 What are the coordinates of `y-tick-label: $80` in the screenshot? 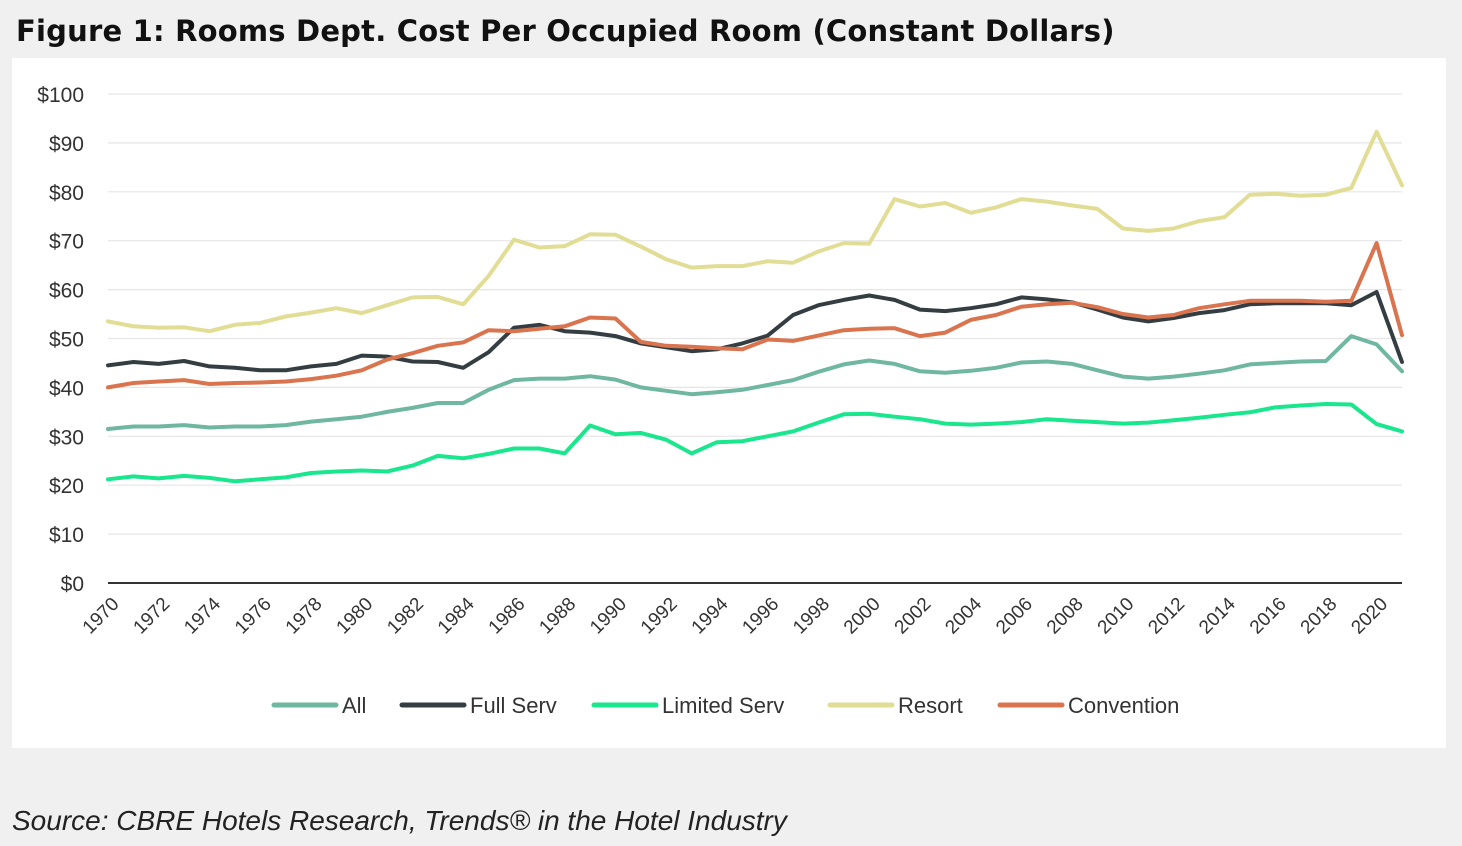 It's located at (66, 193).